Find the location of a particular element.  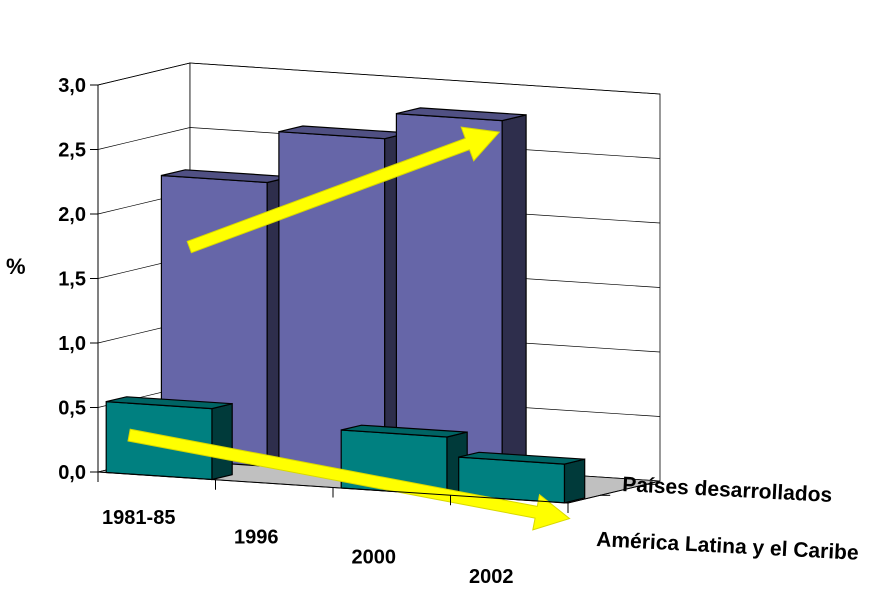

x-axis-line is located at coordinates (333, 487).